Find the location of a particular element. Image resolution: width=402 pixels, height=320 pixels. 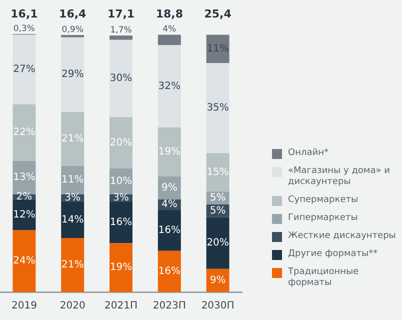

x-tick-label: 2021П is located at coordinates (121, 306).